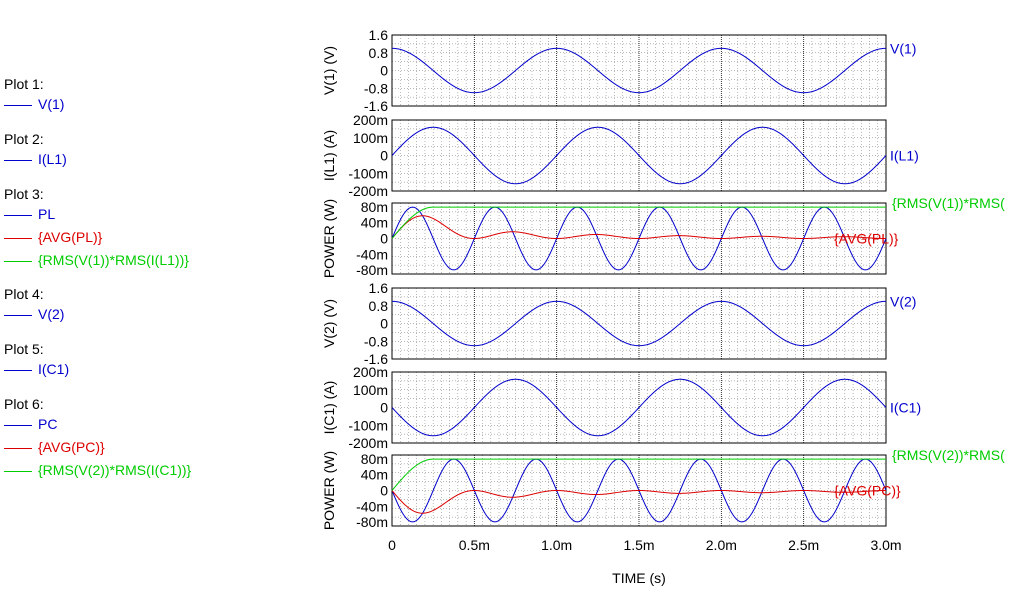  What do you see at coordinates (638, 545) in the screenshot?
I see `x-tick-label: 1.5m` at bounding box center [638, 545].